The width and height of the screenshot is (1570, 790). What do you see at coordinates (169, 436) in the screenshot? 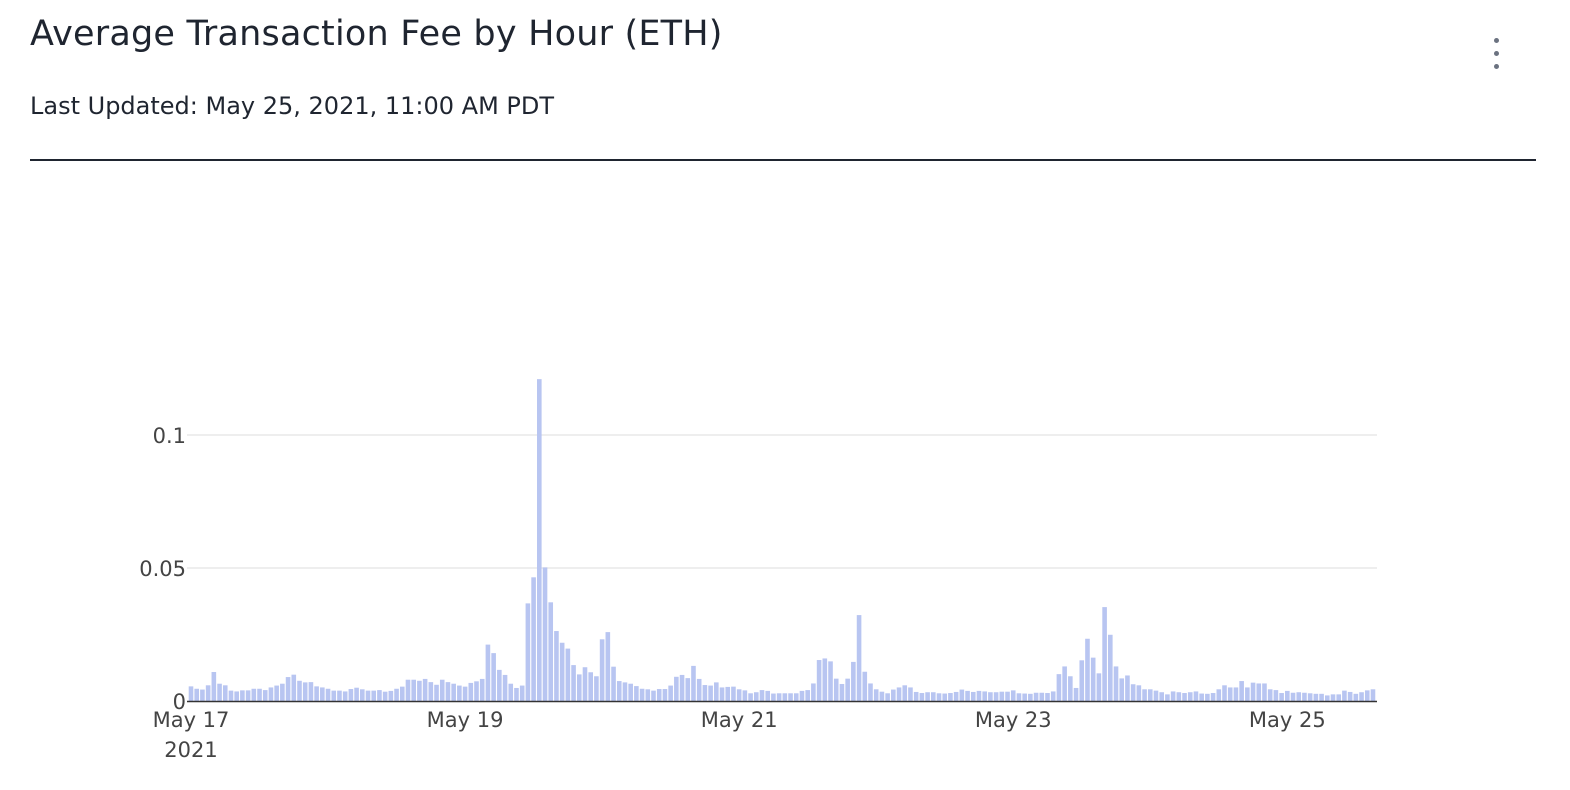
I see `y-tick-label: 0.1` at bounding box center [169, 436].